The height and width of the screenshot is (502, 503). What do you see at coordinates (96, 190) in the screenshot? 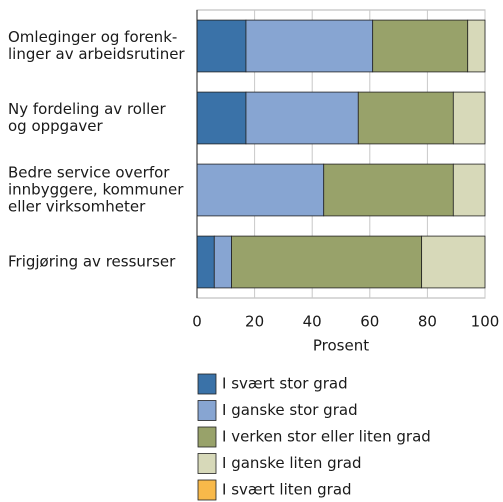
I see `category-label: innbyggere, kommuner` at bounding box center [96, 190].